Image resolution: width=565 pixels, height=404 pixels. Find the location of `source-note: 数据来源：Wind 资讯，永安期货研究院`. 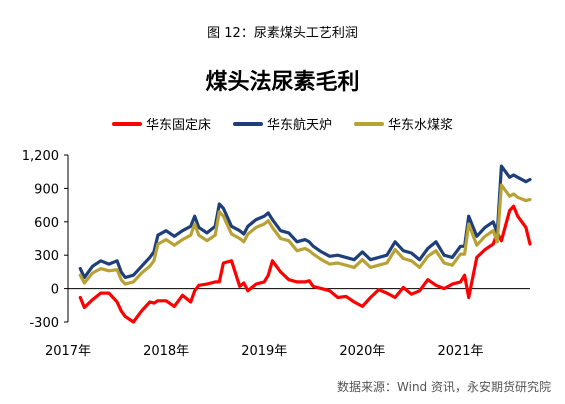

source-note: 数据来源：Wind 资讯，永安期货研究院 is located at coordinates (444, 387).